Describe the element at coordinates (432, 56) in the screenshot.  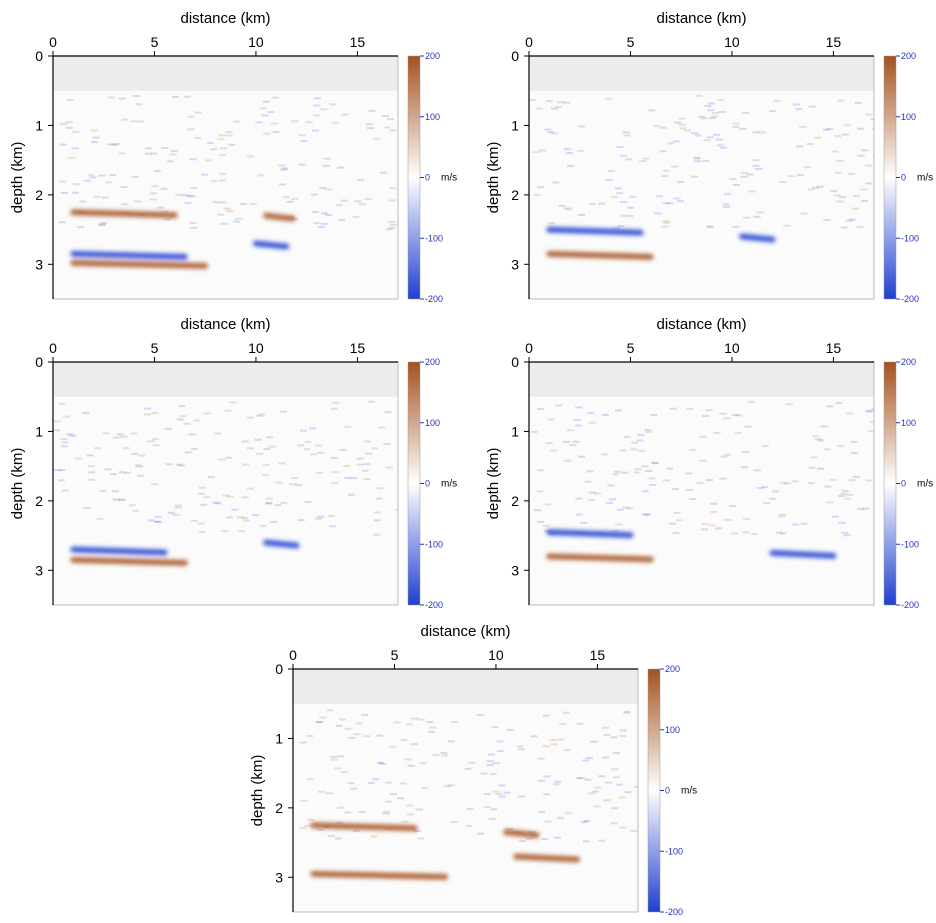
I see `colorbar-tick-label: 200` at that location.